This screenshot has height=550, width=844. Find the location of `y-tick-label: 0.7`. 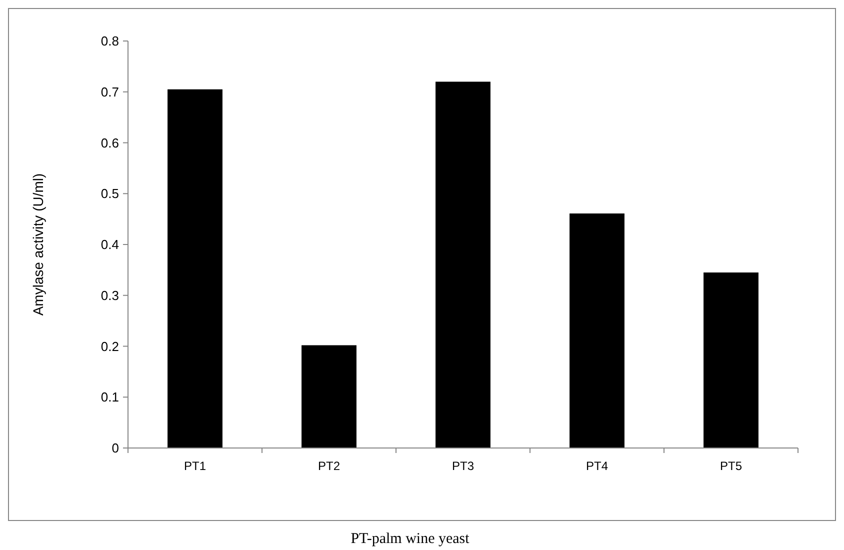

y-tick-label: 0.7 is located at coordinates (109, 92).